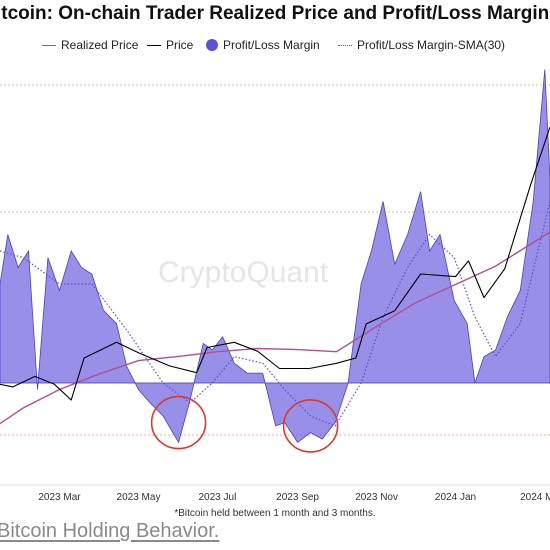  Describe the element at coordinates (139, 497) in the screenshot. I see `x-tick-label: 2023 May` at that location.